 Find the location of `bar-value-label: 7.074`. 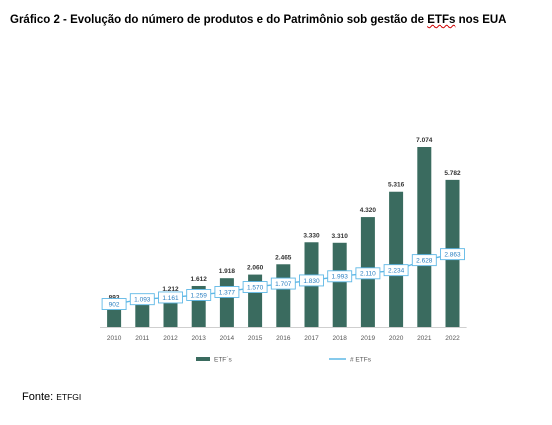

bar-value-label: 7.074 is located at coordinates (424, 140).